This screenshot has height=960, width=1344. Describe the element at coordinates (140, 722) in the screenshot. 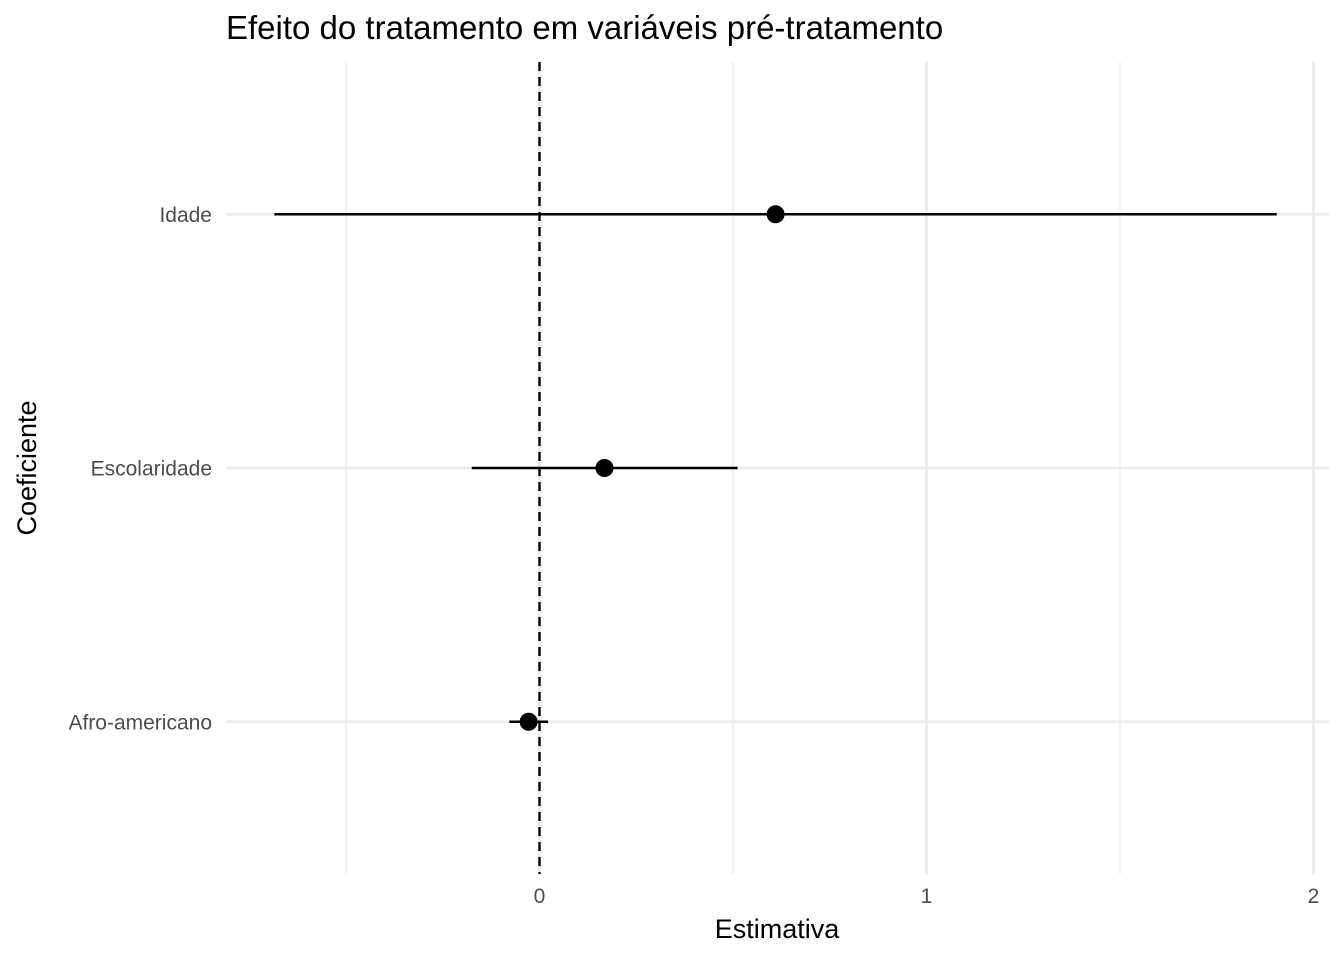

I see `y-tick-label: Afro-americano` at that location.